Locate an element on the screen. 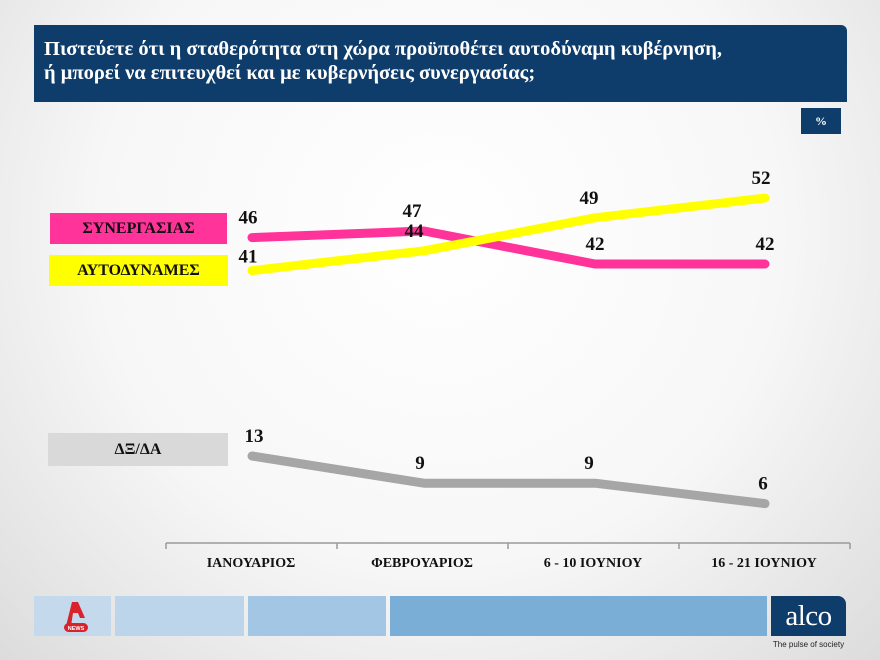 Image resolution: width=880 pixels, height=660 pixels. data-label: 47 is located at coordinates (413, 211).